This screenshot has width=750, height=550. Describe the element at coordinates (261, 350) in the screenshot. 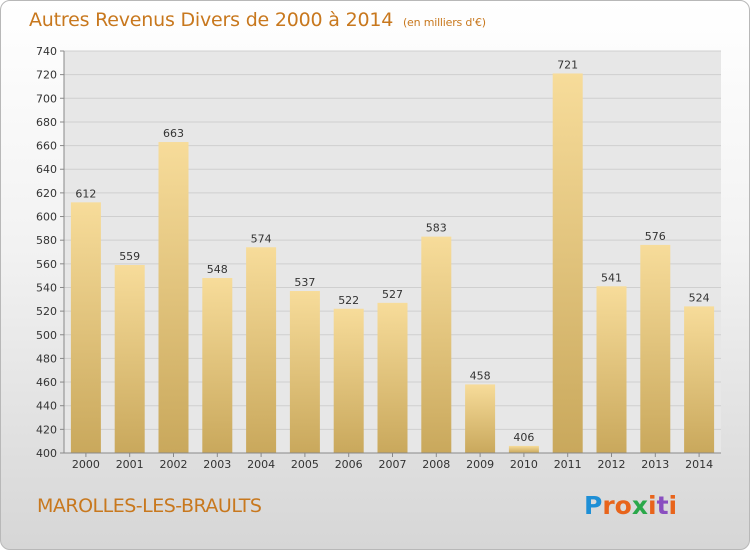

I see `bar-2004` at that location.